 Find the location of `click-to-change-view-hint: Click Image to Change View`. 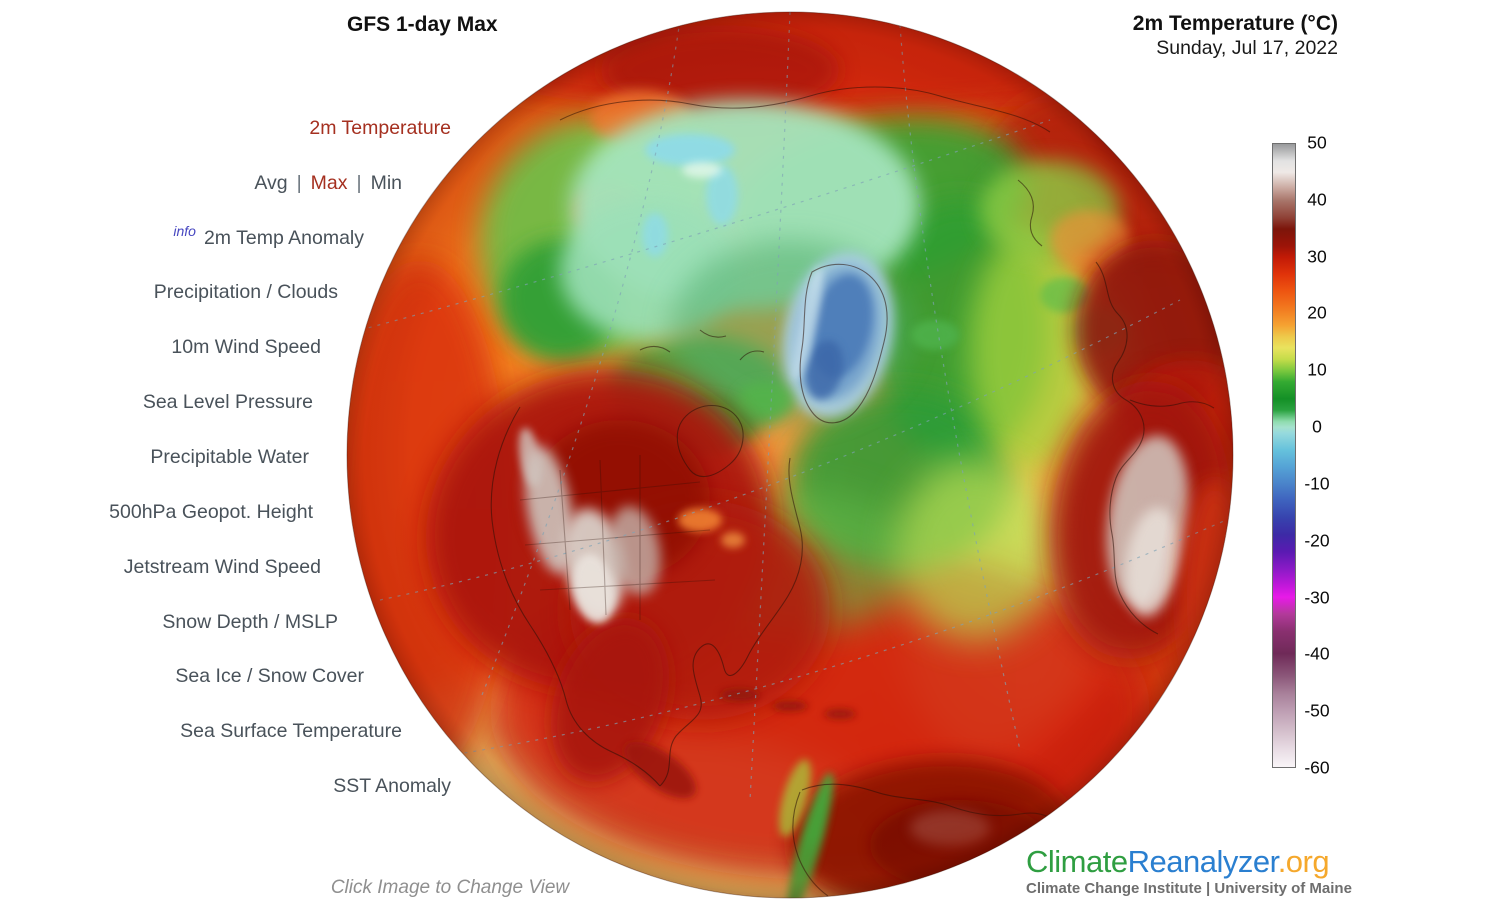

click-to-change-view-hint: Click Image to Change View is located at coordinates (450, 887).